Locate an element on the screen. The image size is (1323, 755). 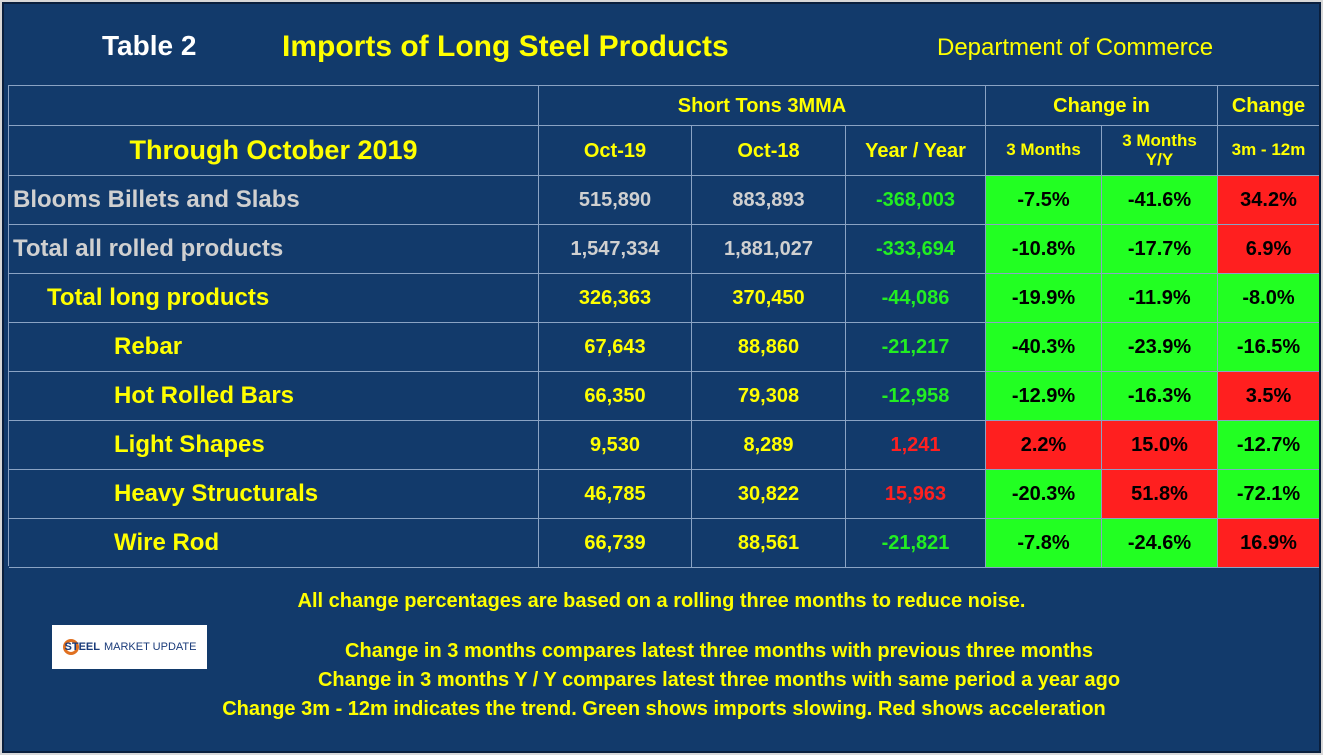
table-cell: -23.9% is located at coordinates (1160, 347).